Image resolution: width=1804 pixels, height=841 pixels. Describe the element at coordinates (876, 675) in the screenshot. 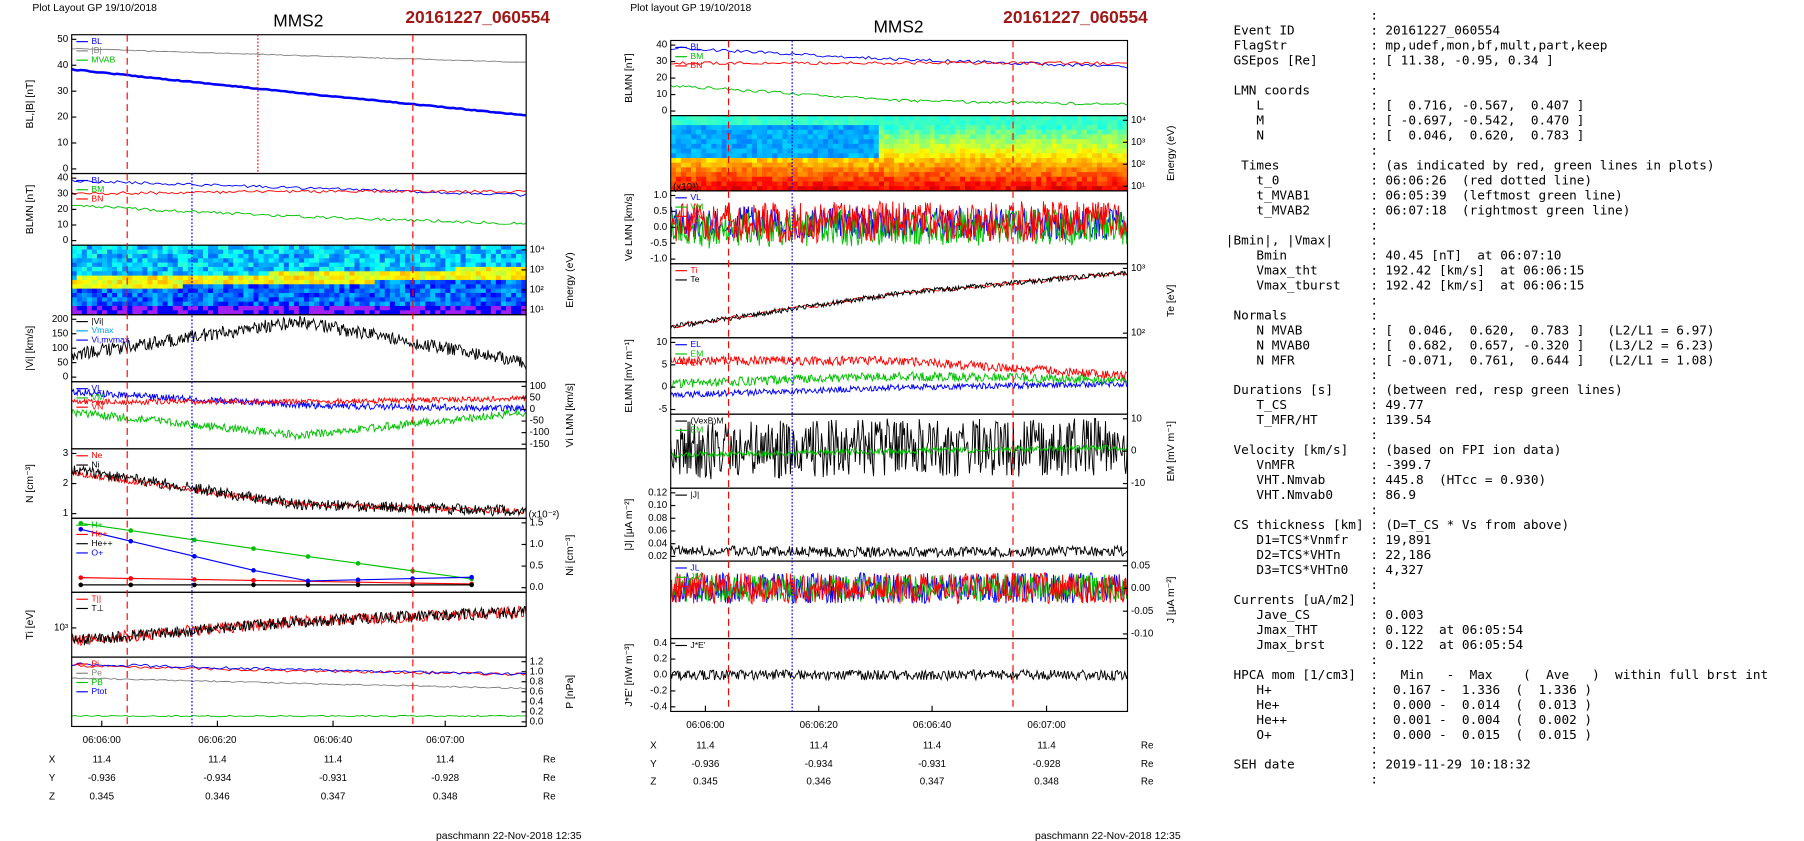

I see `panel: 0.40.20.0-0.2-0.4J*E' [nW m⁻³] J*E'` at that location.